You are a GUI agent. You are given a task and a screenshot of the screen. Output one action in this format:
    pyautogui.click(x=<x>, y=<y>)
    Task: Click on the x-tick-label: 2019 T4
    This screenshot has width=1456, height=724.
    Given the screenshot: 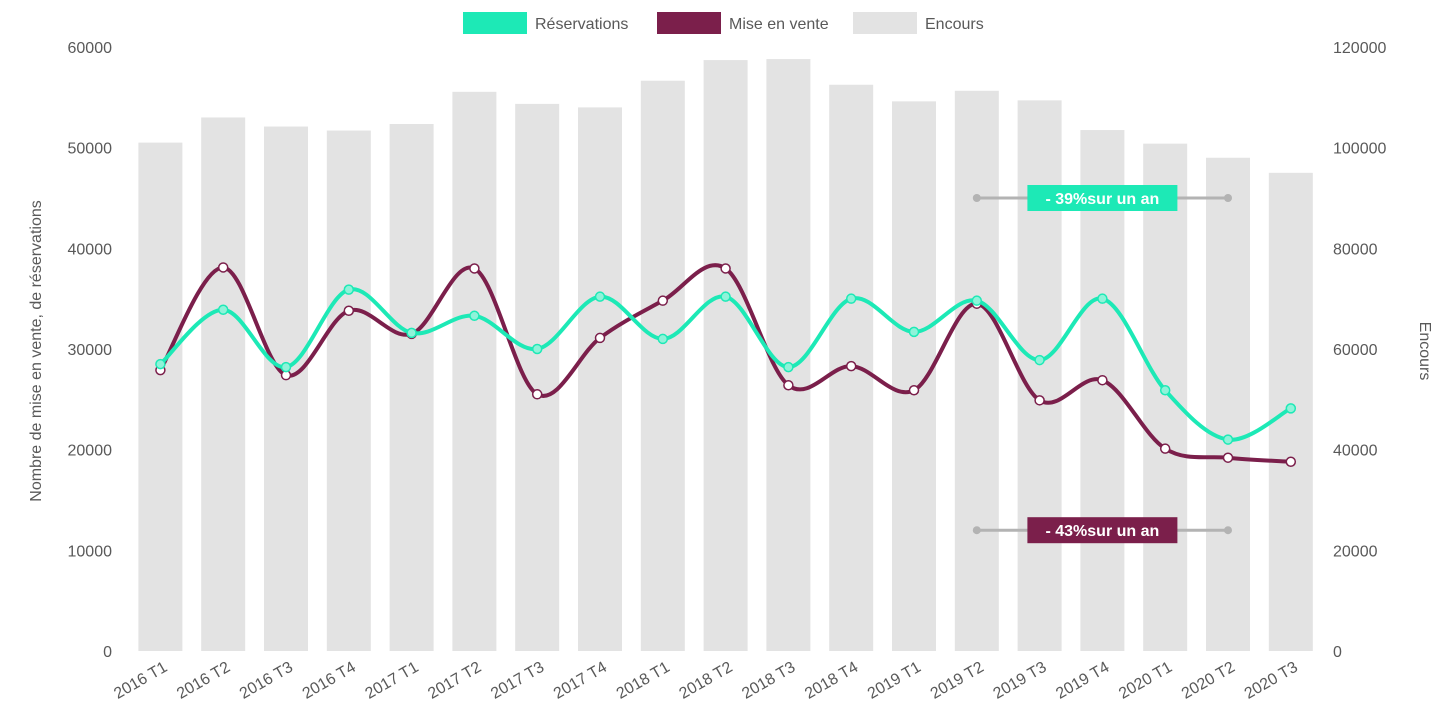 What is the action you would take?
    pyautogui.click(x=1082, y=681)
    